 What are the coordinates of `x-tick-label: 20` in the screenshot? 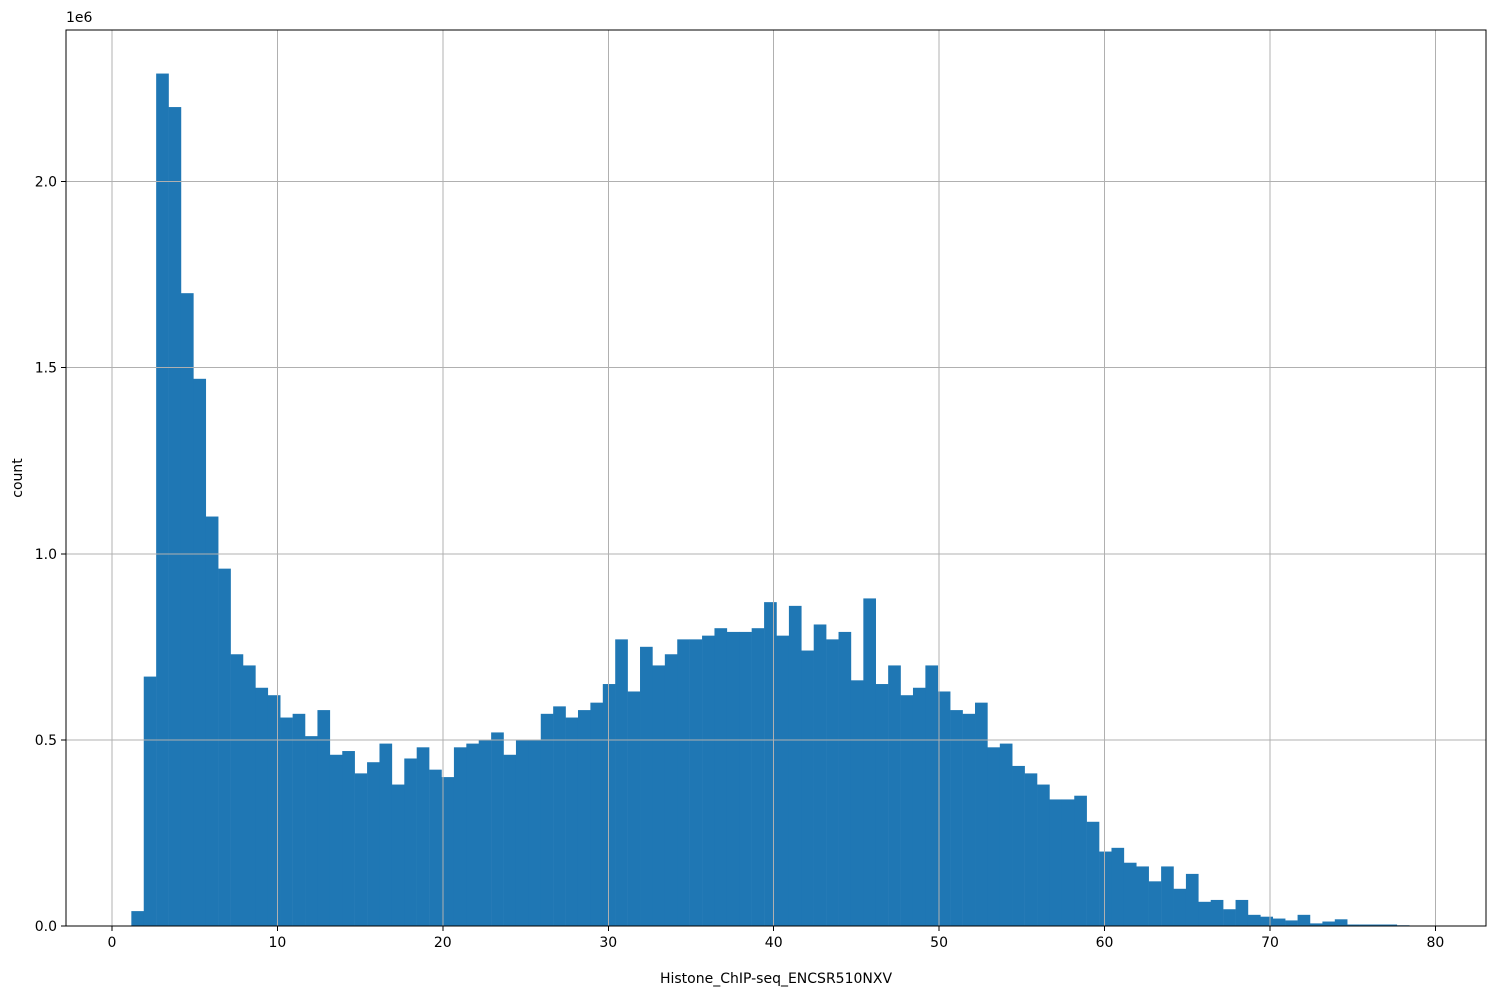 It's located at (443, 943).